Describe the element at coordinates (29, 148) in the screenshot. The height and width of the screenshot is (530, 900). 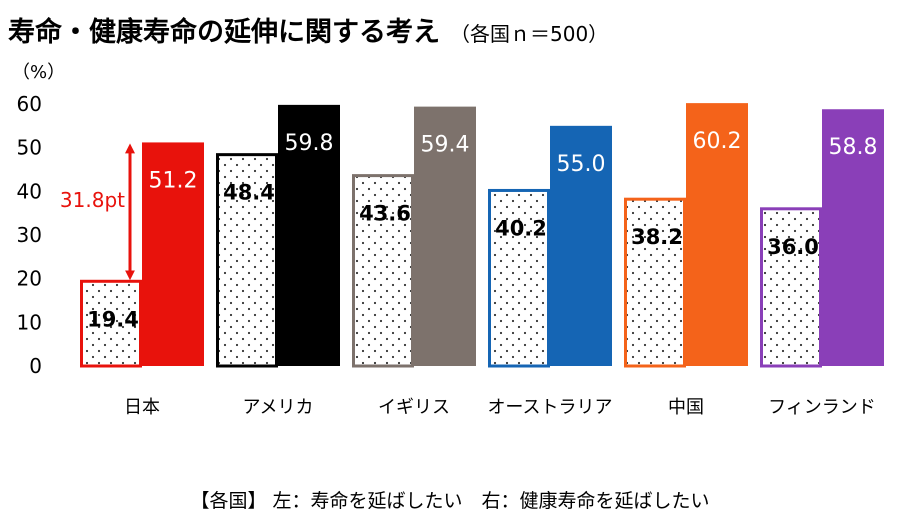
I see `y-tick-label: 50` at that location.